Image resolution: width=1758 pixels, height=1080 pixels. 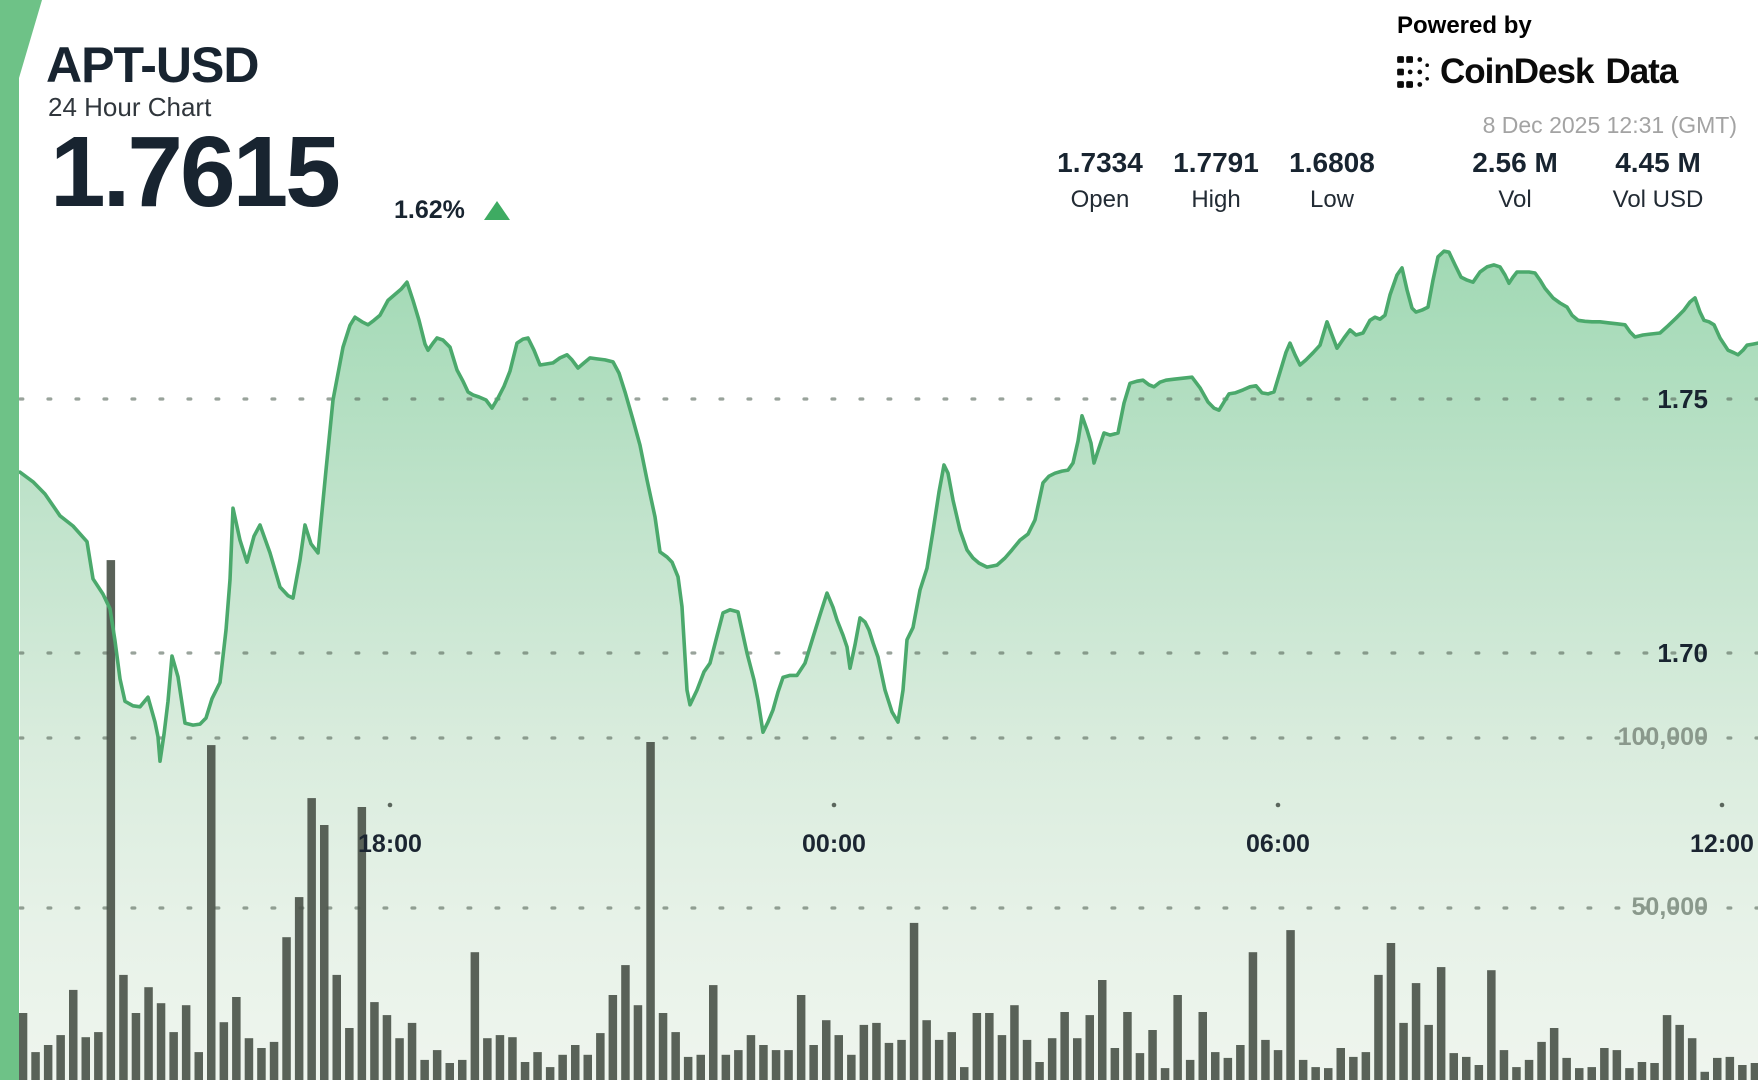 What do you see at coordinates (1641, 71) in the screenshot?
I see `logo-word-data: Data` at bounding box center [1641, 71].